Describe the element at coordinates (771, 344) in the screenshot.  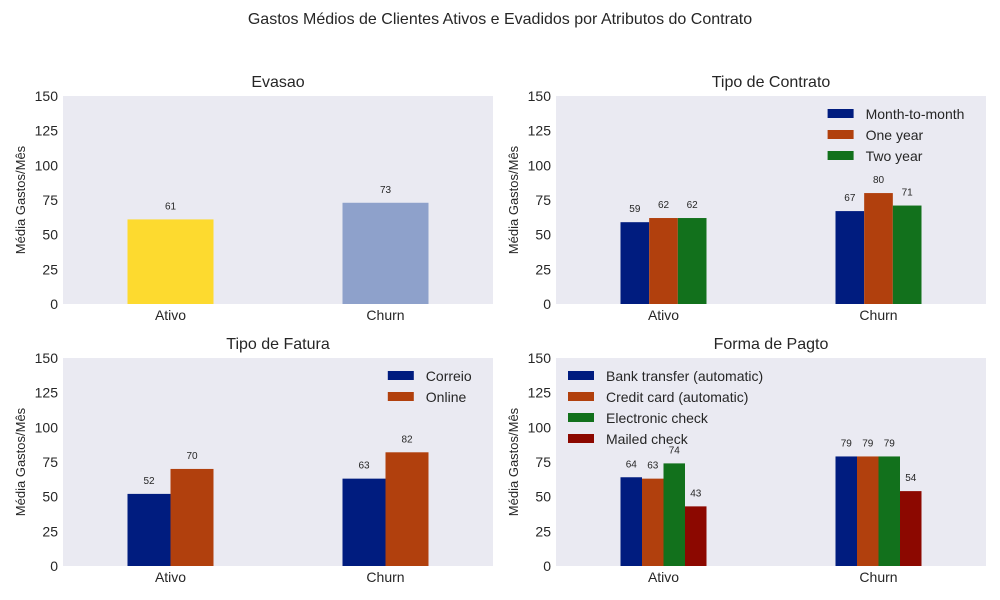
I see `panel-title: Forma de Pagto` at that location.